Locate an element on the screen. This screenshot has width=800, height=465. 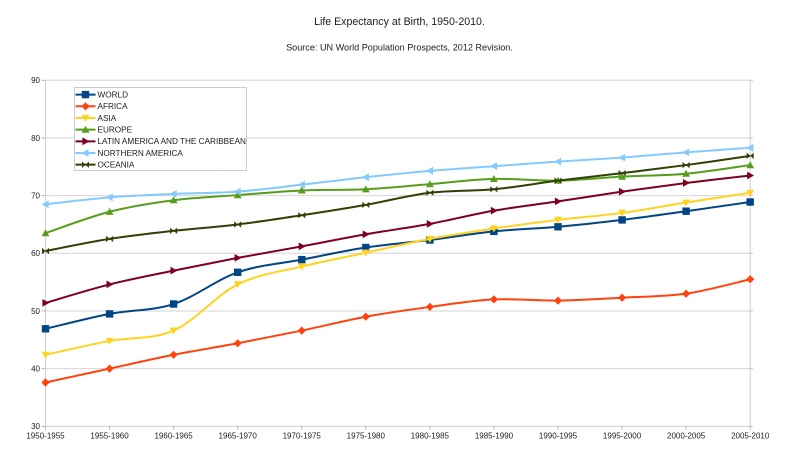
svg-text: WORLD is located at coordinates (113, 95).